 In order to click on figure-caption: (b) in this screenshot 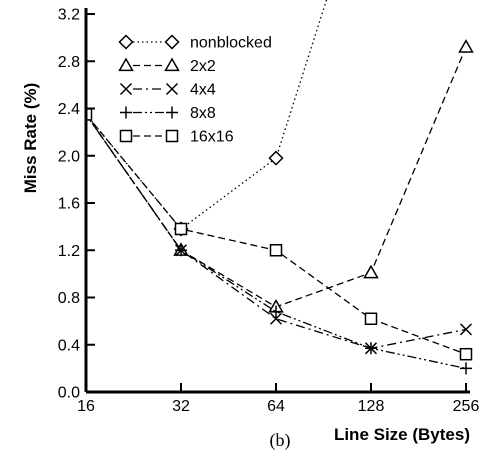, I will do `click(280, 440)`.